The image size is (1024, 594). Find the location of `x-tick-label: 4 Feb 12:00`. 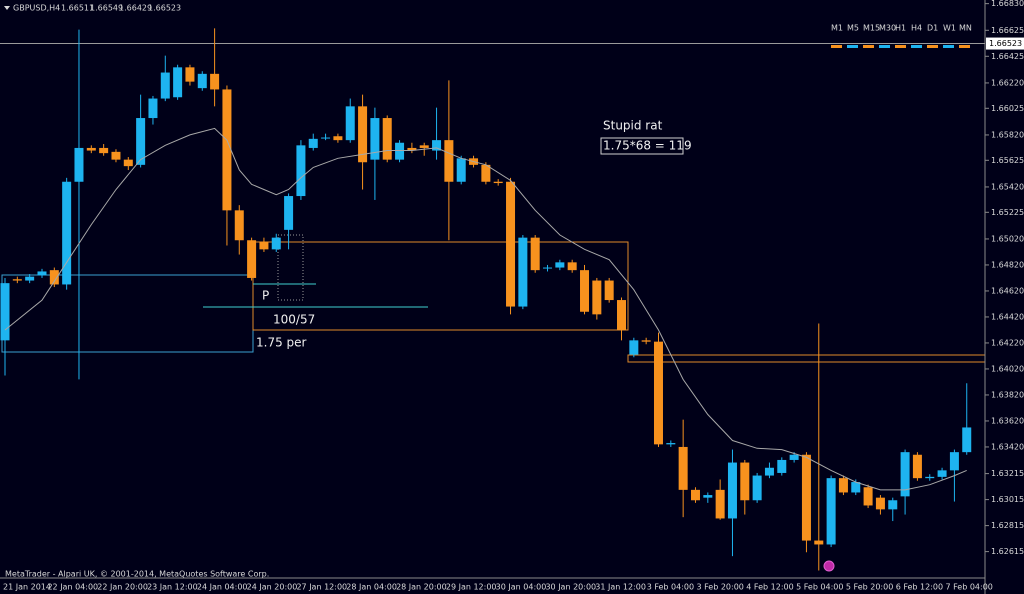

x-tick-label: 4 Feb 12:00 is located at coordinates (769, 587).